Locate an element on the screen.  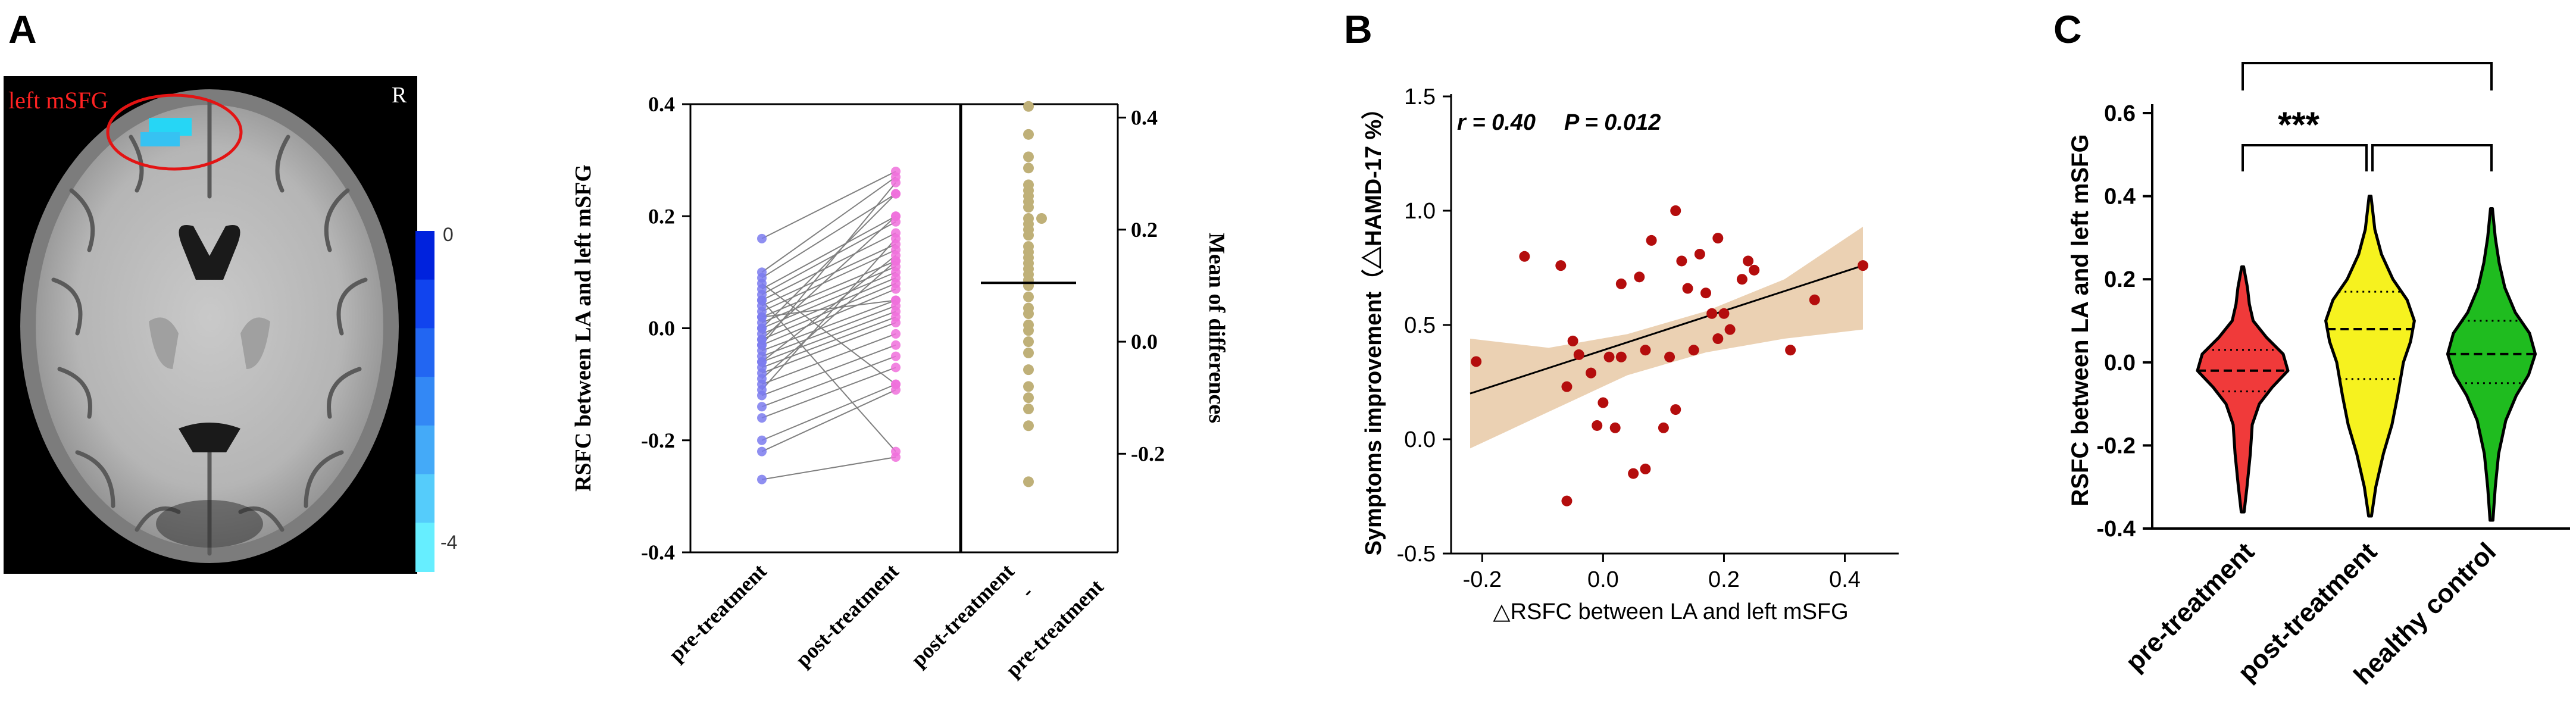
y-tick-label: 0.6 is located at coordinates (2120, 113).